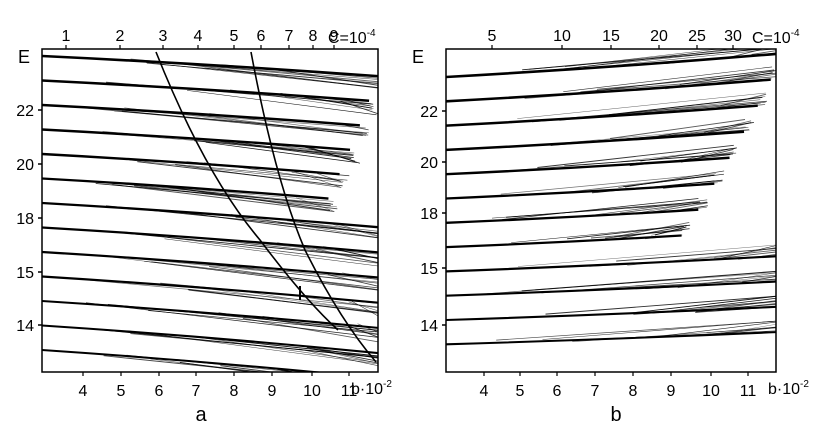 The image size is (816, 436). What do you see at coordinates (25, 326) in the screenshot?
I see `y-tick-label: 14` at bounding box center [25, 326].